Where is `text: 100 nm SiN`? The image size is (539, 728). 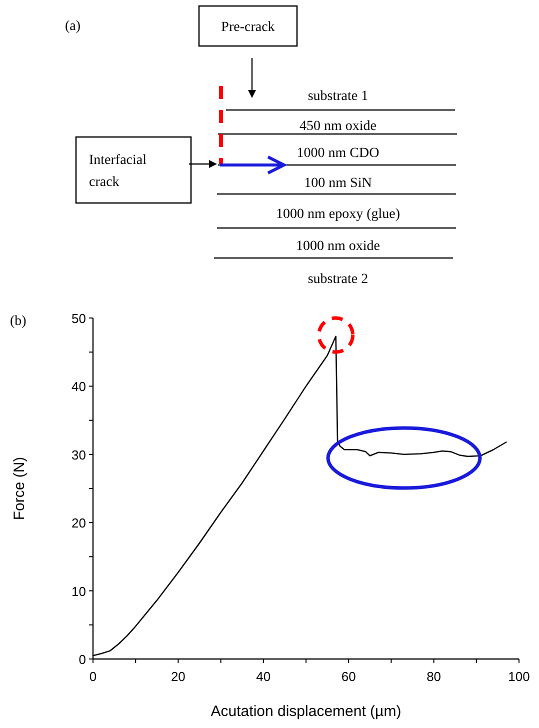 text: 100 nm SiN is located at coordinates (338, 183).